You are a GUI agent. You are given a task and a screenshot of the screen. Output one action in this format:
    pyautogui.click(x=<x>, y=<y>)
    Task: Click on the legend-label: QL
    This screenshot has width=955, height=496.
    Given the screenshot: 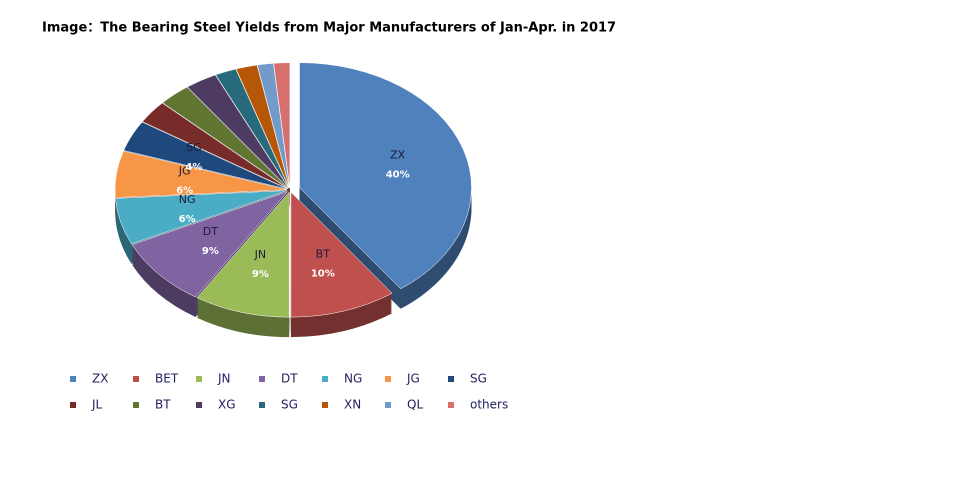 What is the action you would take?
    pyautogui.click(x=415, y=405)
    